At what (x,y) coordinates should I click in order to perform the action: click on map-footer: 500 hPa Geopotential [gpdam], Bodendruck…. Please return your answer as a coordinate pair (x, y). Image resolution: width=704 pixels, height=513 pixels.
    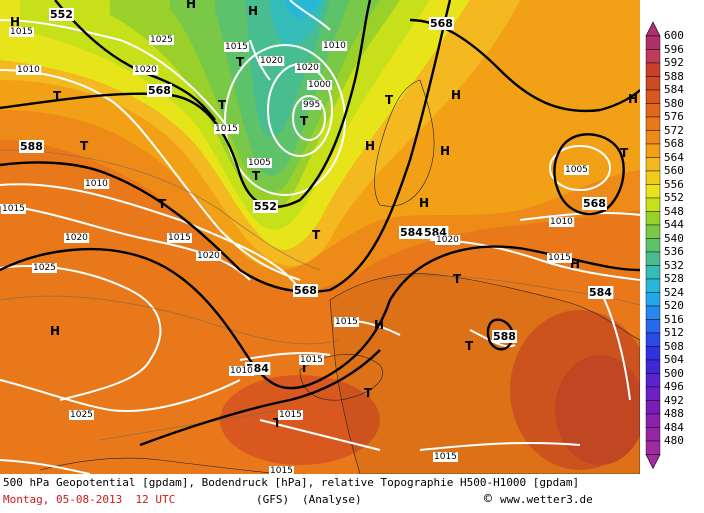
    Looking at the image, I should click on (352, 493).